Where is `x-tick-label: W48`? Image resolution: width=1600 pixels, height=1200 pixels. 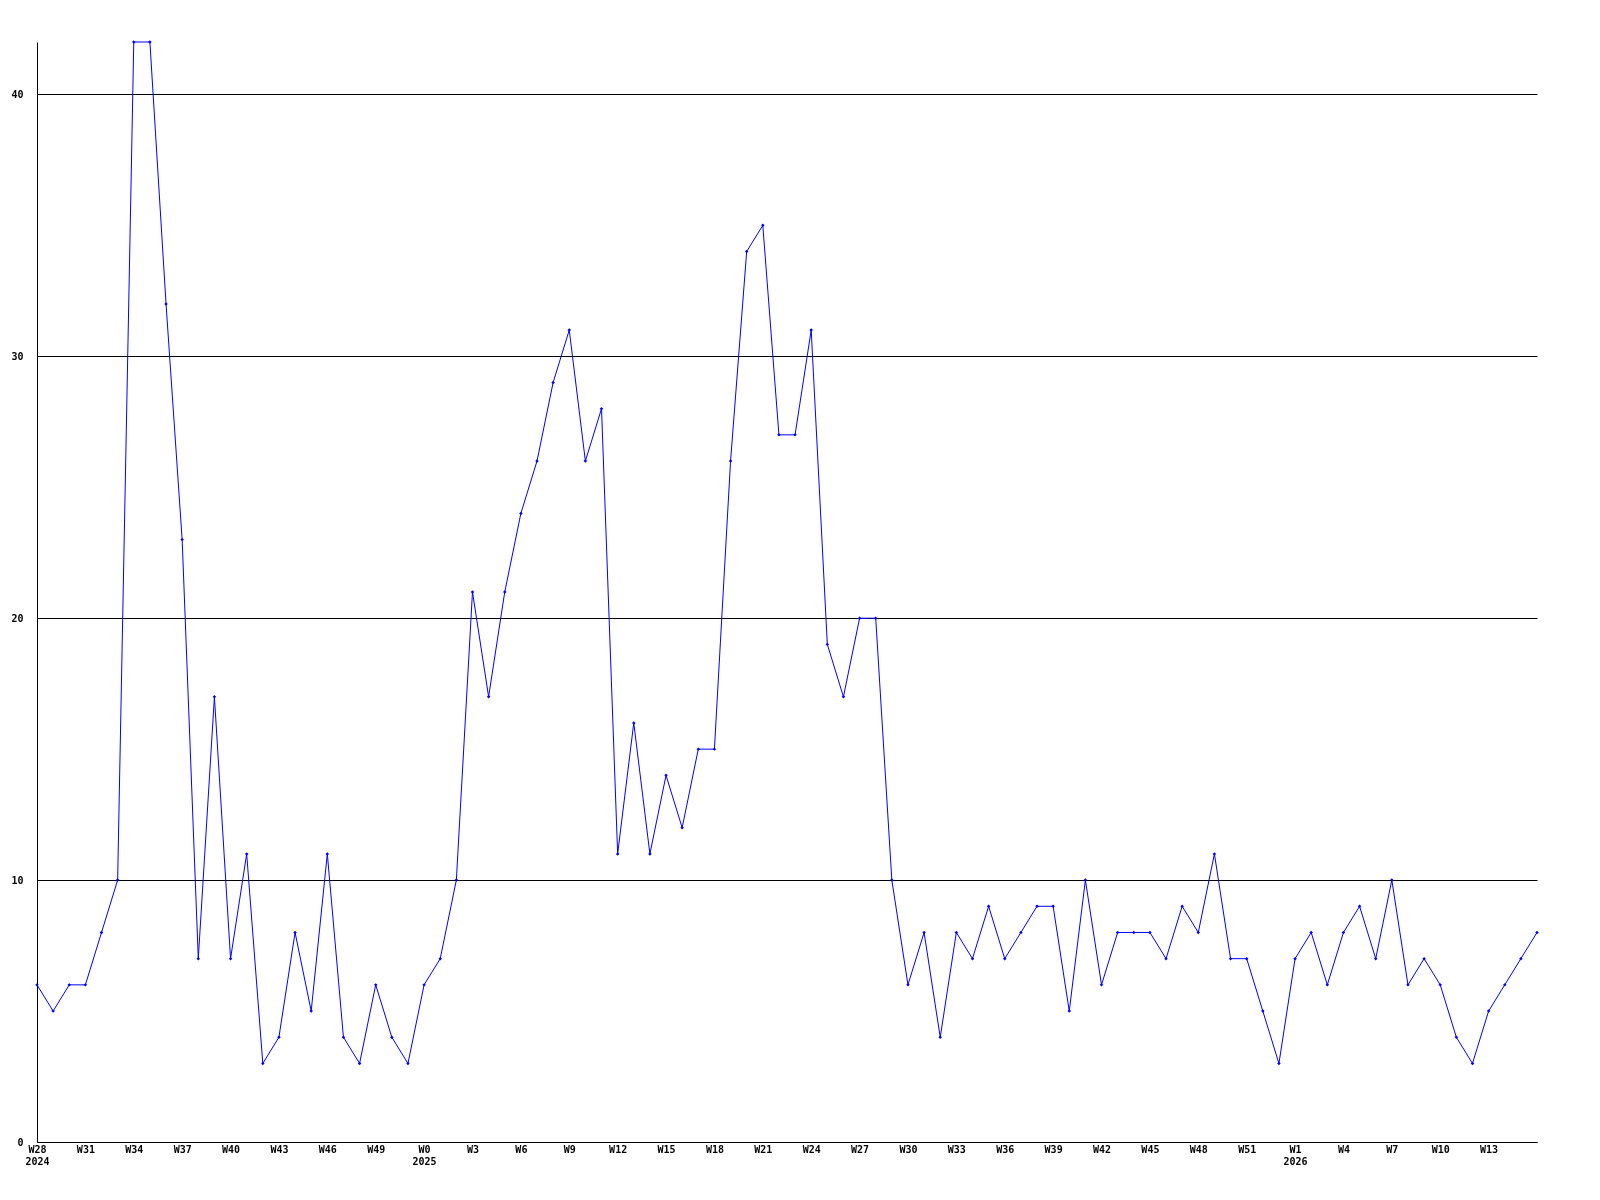 x-tick-label: W48 is located at coordinates (1198, 1149).